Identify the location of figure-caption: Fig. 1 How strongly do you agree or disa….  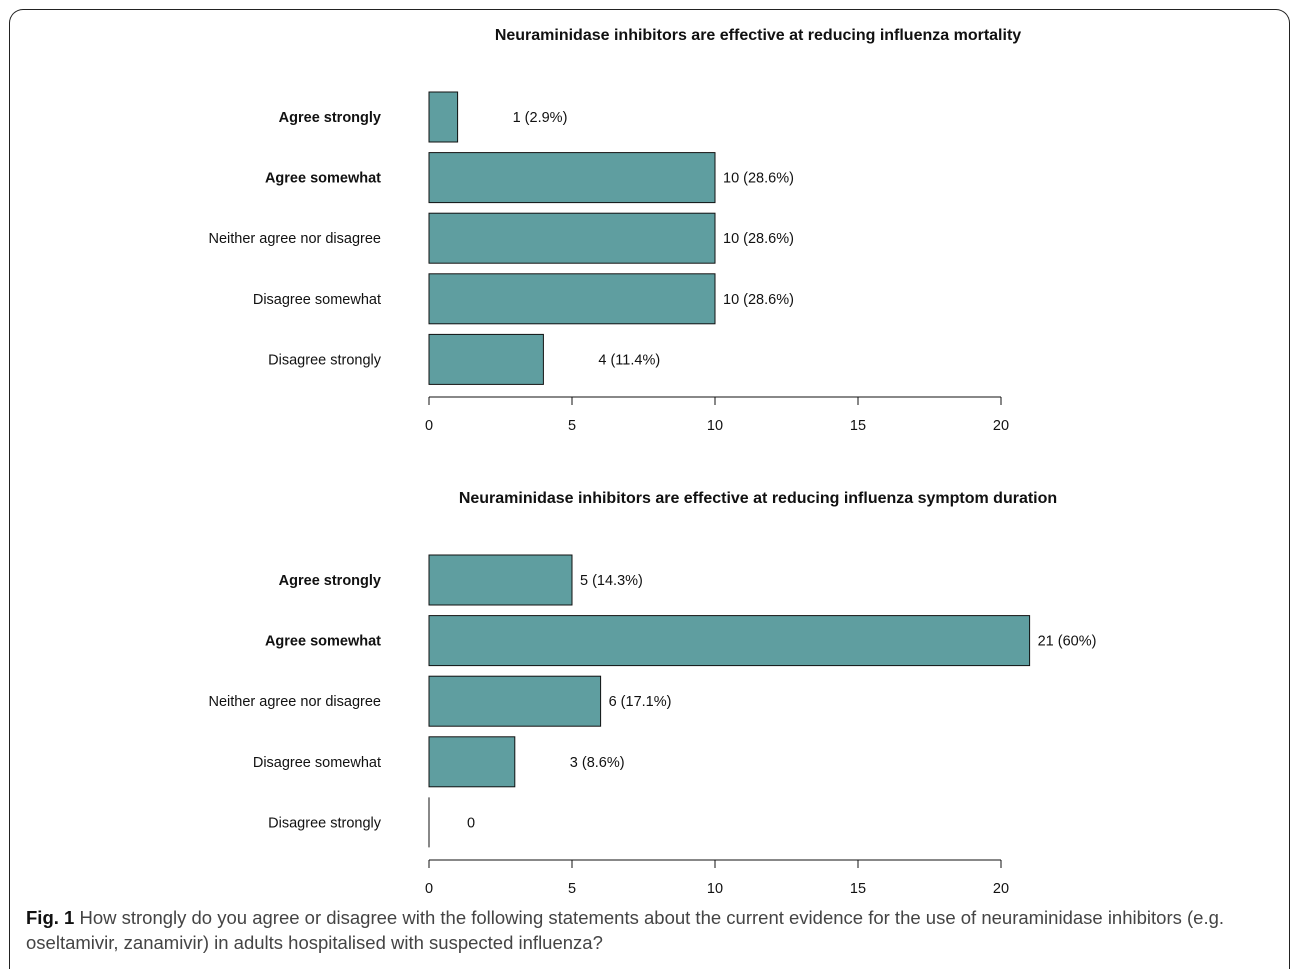
(648, 930).